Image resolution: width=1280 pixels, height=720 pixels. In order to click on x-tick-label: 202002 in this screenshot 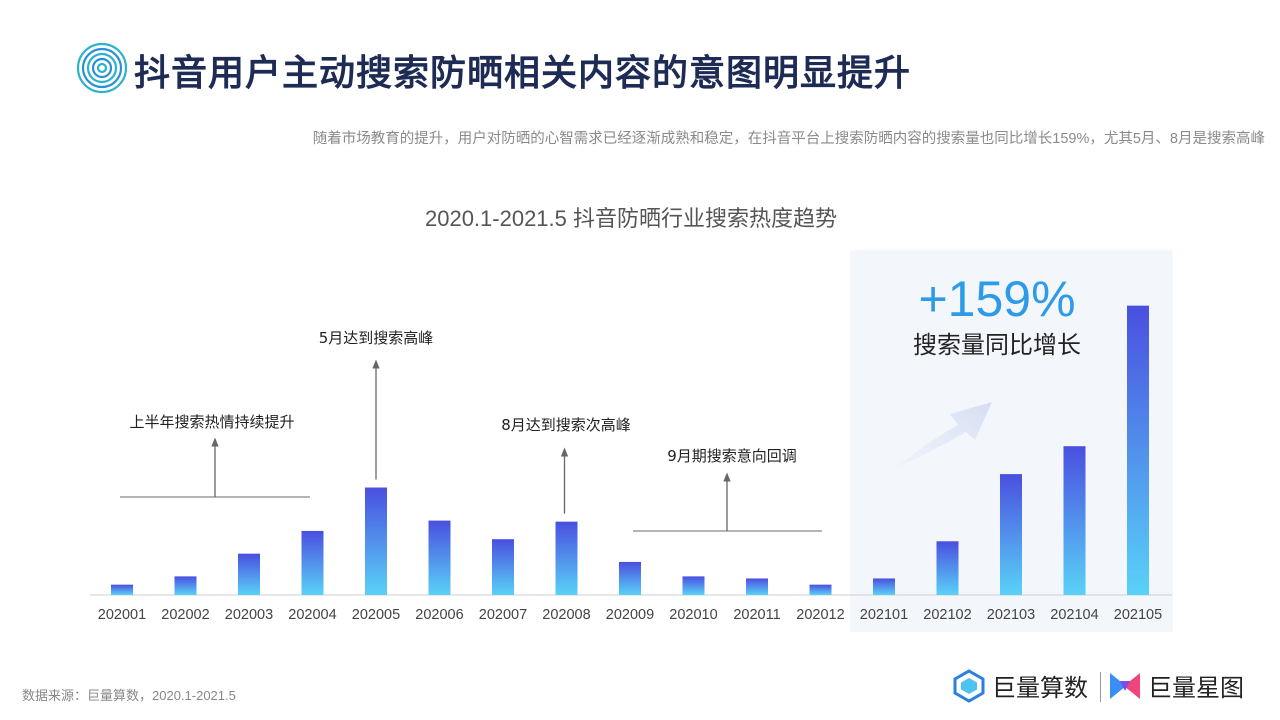, I will do `click(185, 615)`.